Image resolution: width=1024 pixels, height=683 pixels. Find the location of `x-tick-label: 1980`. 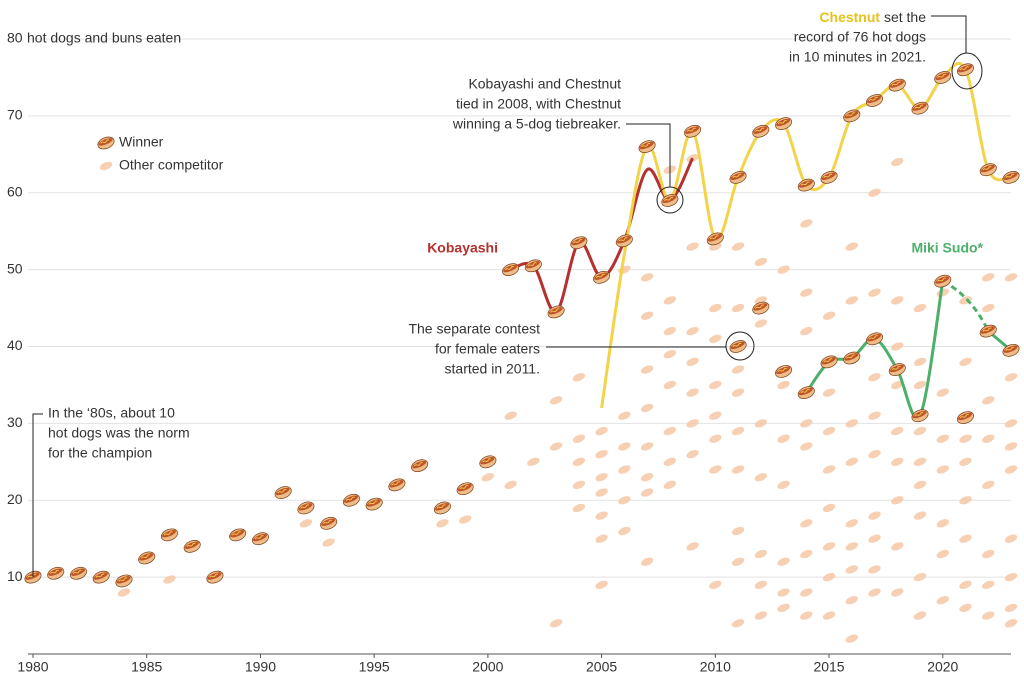

x-tick-label: 1980 is located at coordinates (32, 667).